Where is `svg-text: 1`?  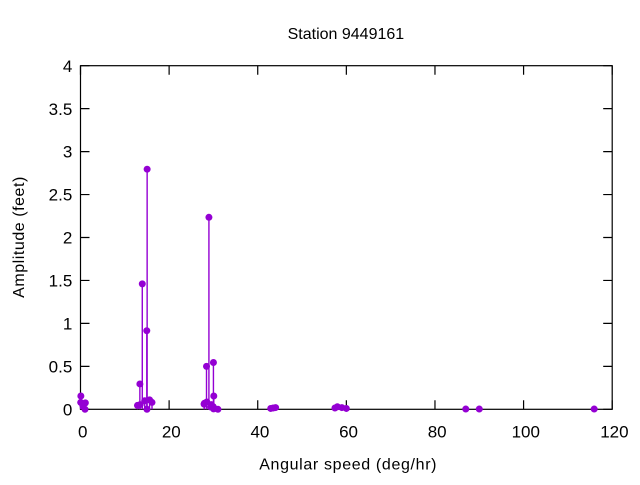
svg-text: 1 is located at coordinates (67, 324).